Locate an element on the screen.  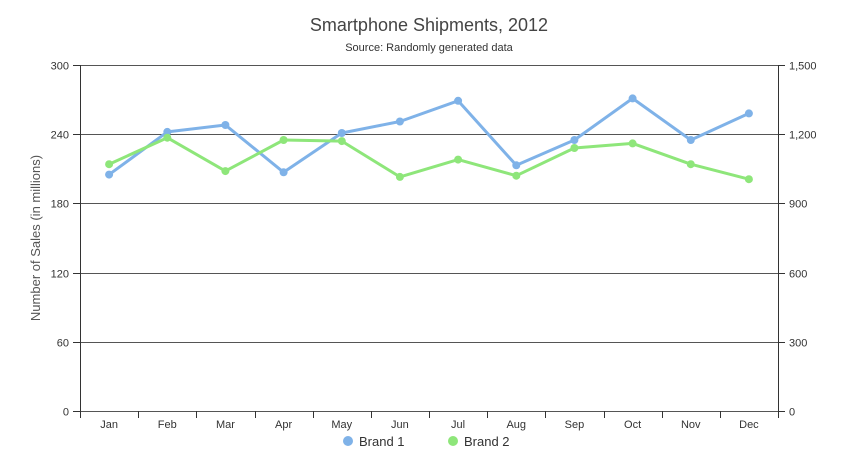
data-point-2-jun is located at coordinates (399, 176).